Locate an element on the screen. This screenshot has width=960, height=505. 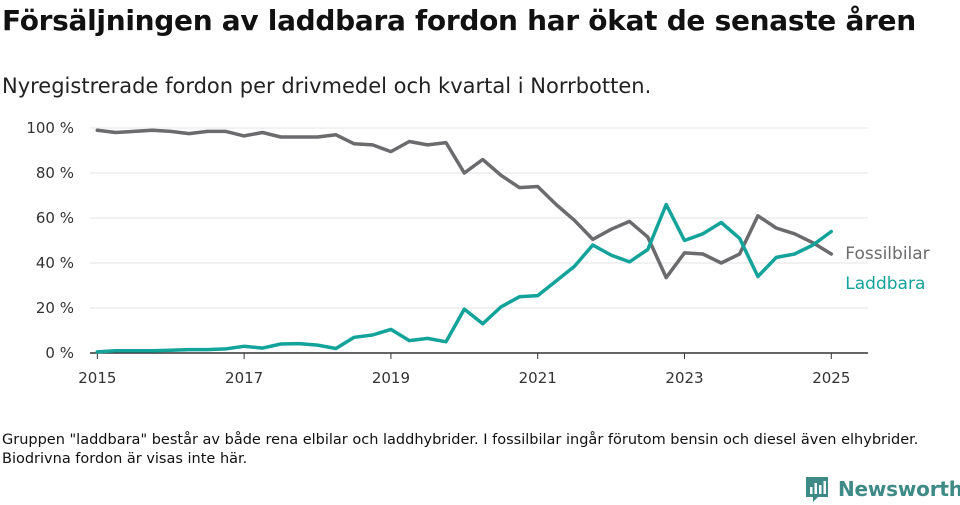
y-tick-label: 80 % is located at coordinates (55, 173).